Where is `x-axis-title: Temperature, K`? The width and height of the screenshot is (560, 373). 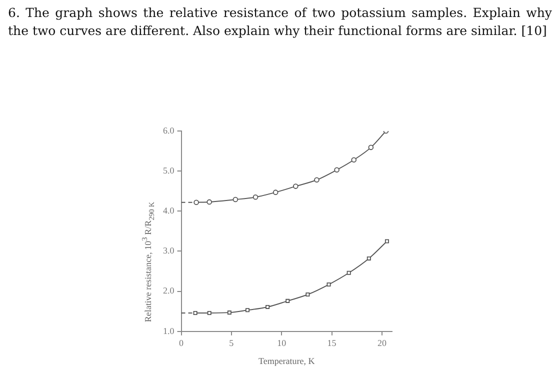
x-axis-title: Temperature, K is located at coordinates (287, 361).